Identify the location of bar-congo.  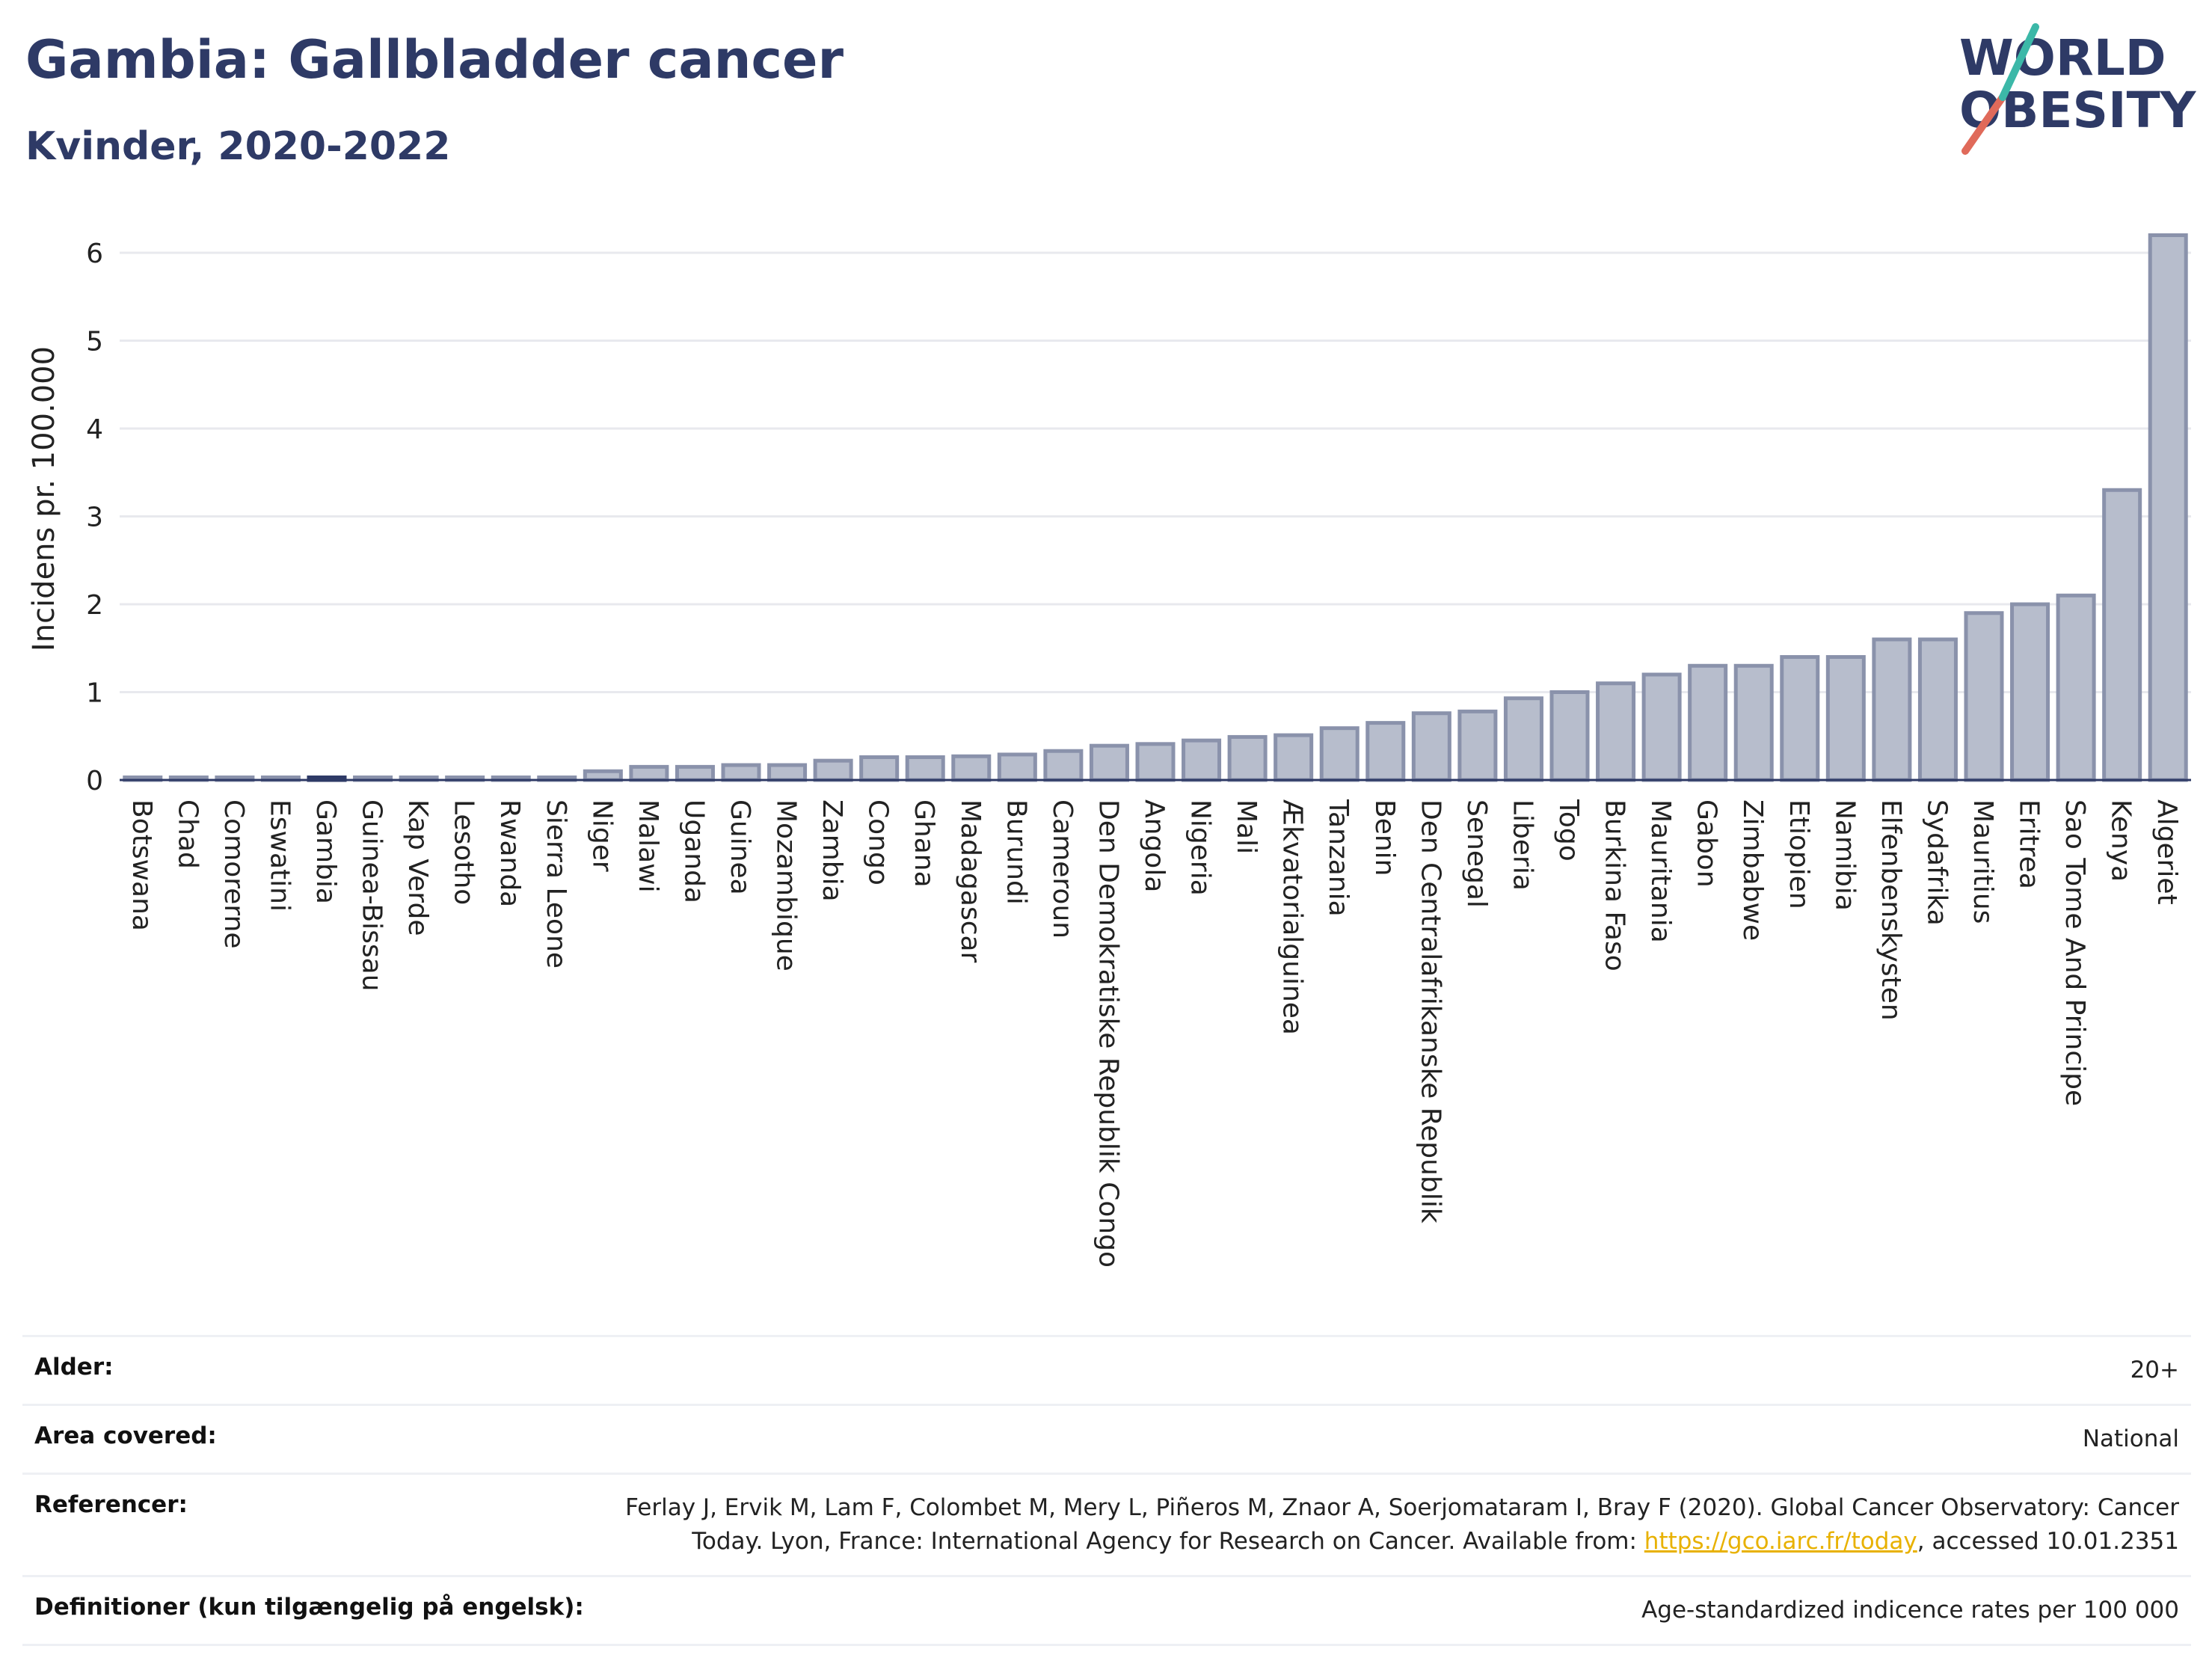
(879, 768).